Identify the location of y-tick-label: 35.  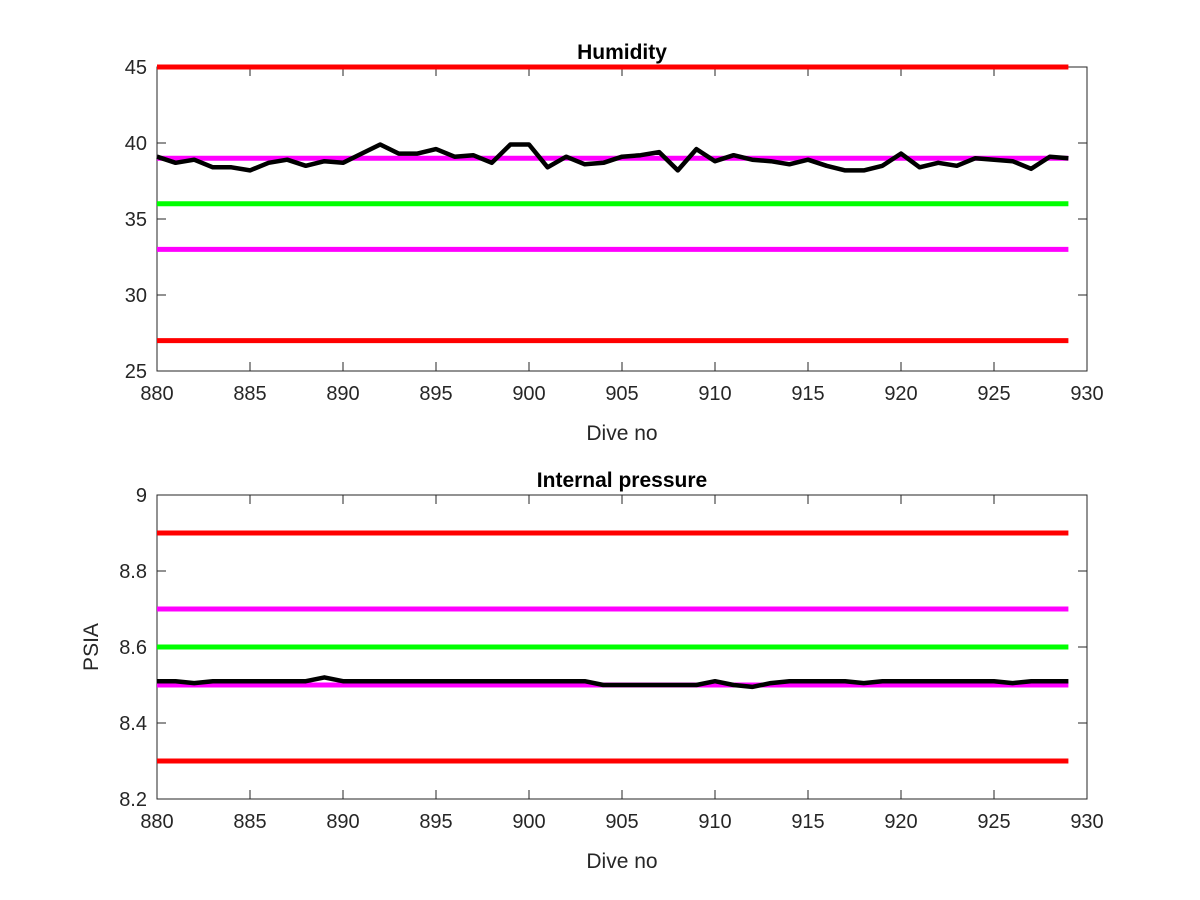
(136, 220).